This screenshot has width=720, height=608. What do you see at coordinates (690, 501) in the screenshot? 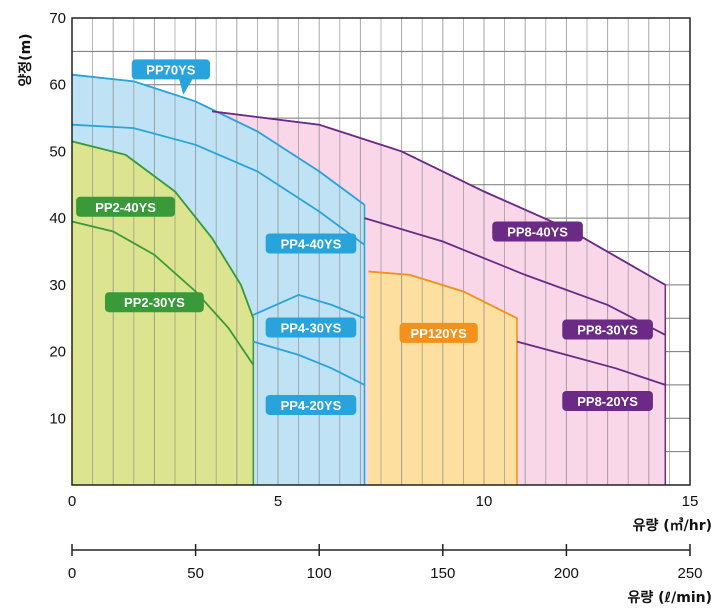
I see `x-tick-label: 15` at bounding box center [690, 501].